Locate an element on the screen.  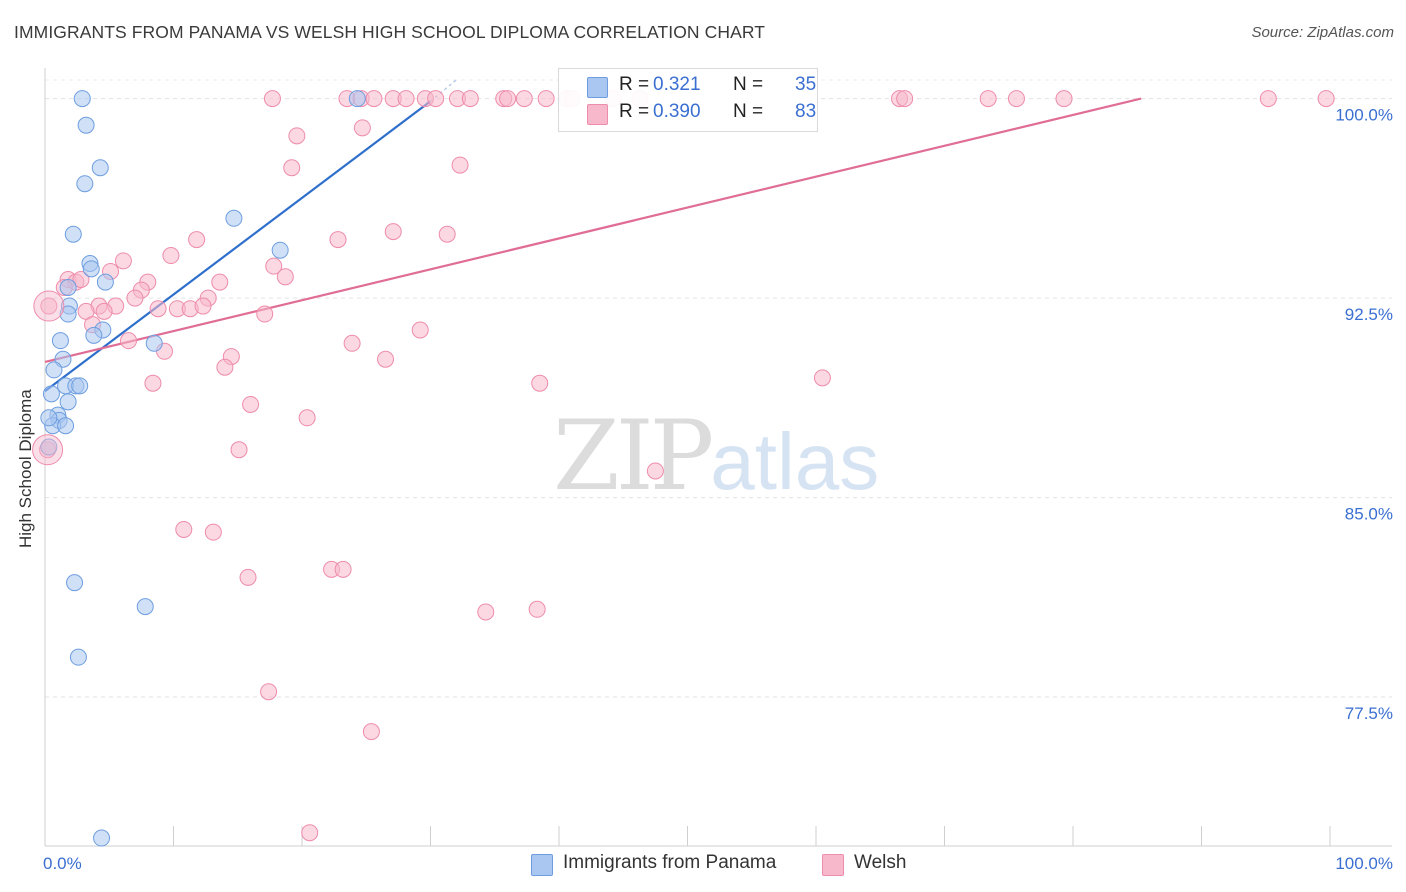
legend-n-value: 35 is located at coordinates (806, 84).